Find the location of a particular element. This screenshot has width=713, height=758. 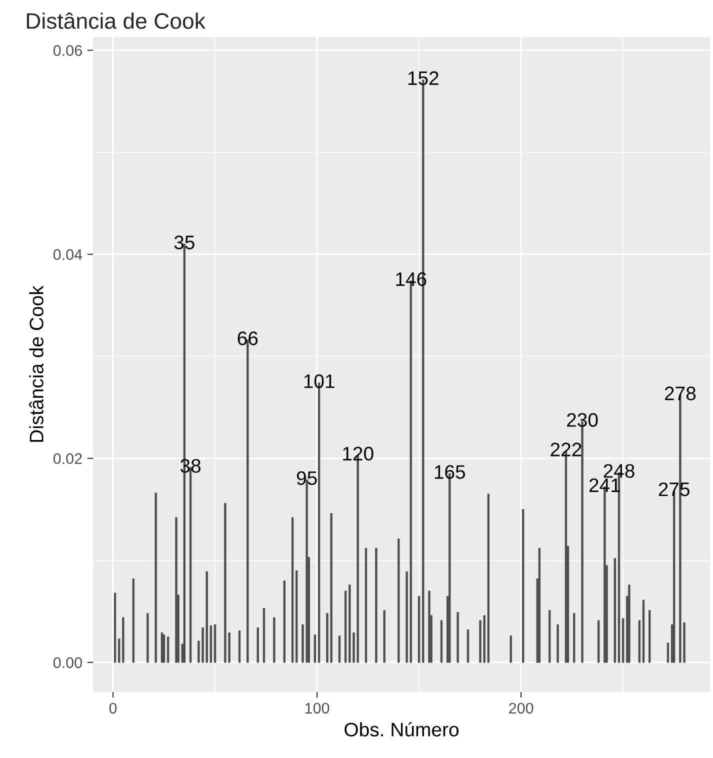

x-axis-title: Obs. Número is located at coordinates (401, 729).